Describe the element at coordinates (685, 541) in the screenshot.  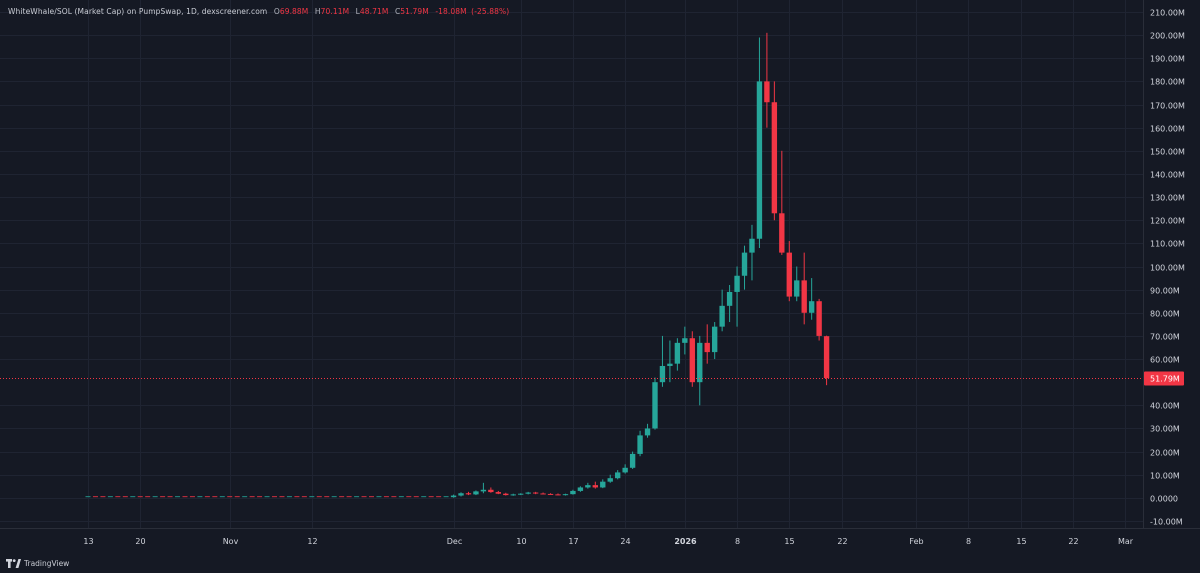
I see `time-tick-label: 2026` at that location.